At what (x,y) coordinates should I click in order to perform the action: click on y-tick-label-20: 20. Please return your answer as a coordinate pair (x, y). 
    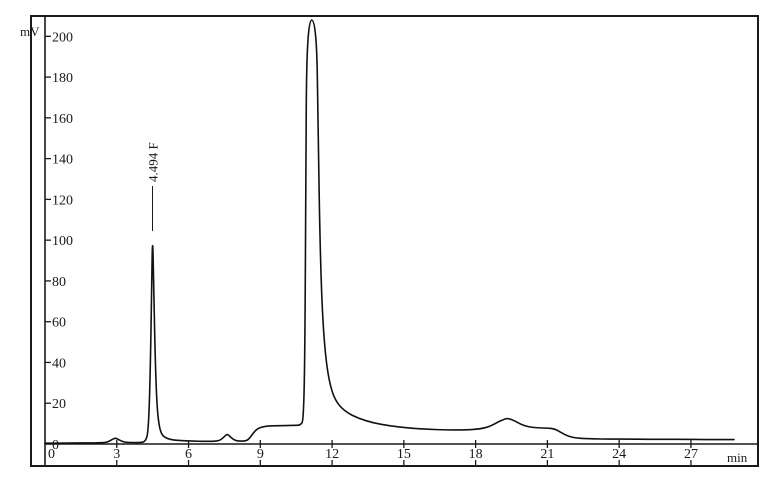
    Looking at the image, I should click on (59, 404).